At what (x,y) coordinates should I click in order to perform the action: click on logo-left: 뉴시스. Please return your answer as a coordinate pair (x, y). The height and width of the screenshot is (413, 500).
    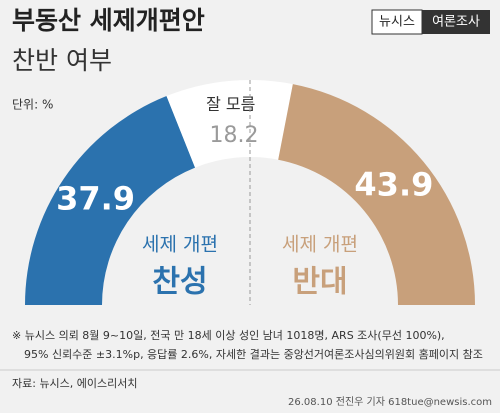
    Looking at the image, I should click on (397, 22).